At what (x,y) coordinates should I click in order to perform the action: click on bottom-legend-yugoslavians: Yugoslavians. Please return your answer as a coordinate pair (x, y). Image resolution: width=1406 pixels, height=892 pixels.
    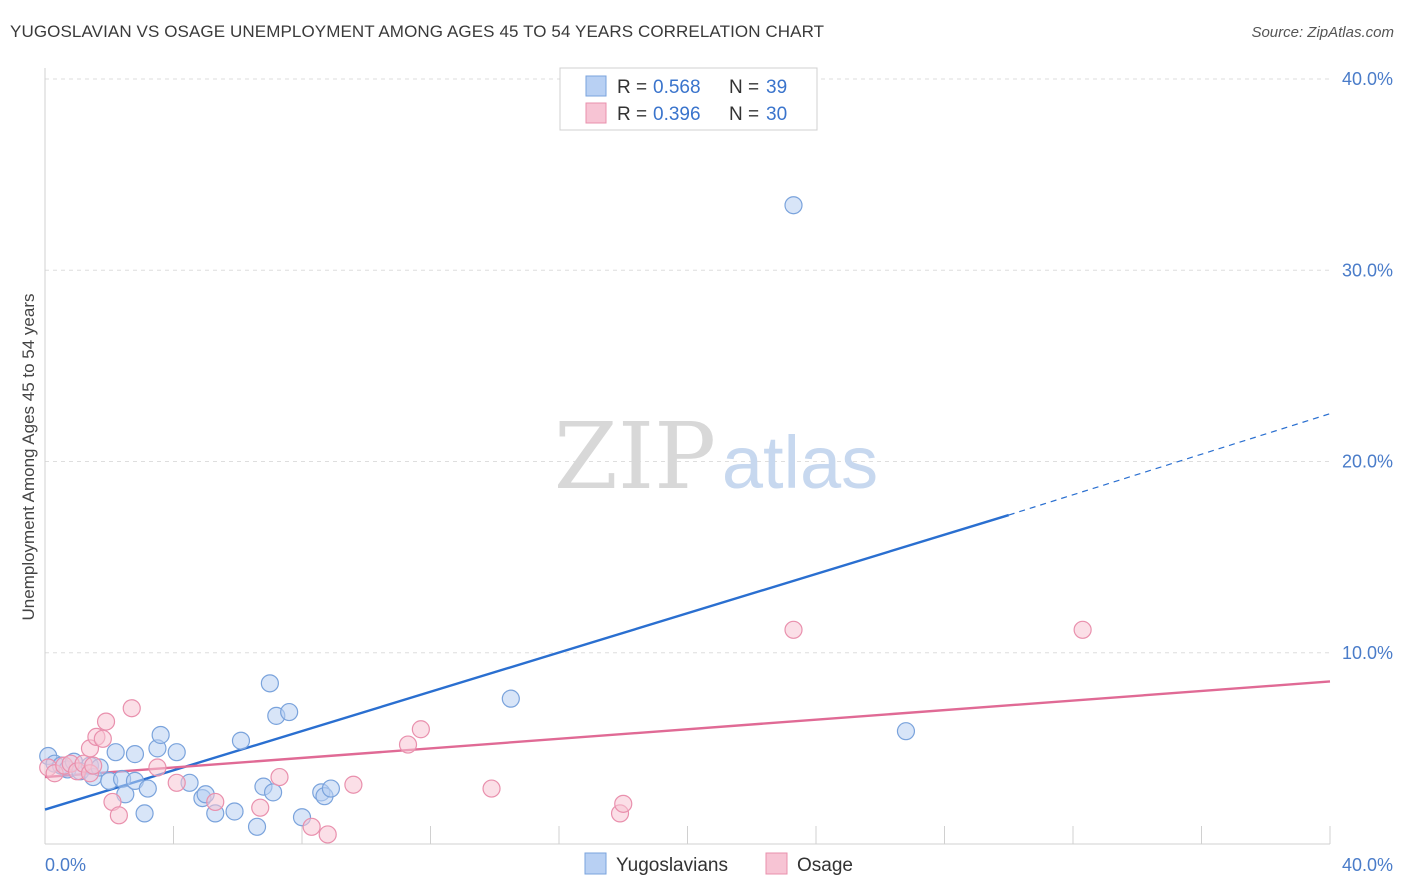
    Looking at the image, I should click on (672, 865).